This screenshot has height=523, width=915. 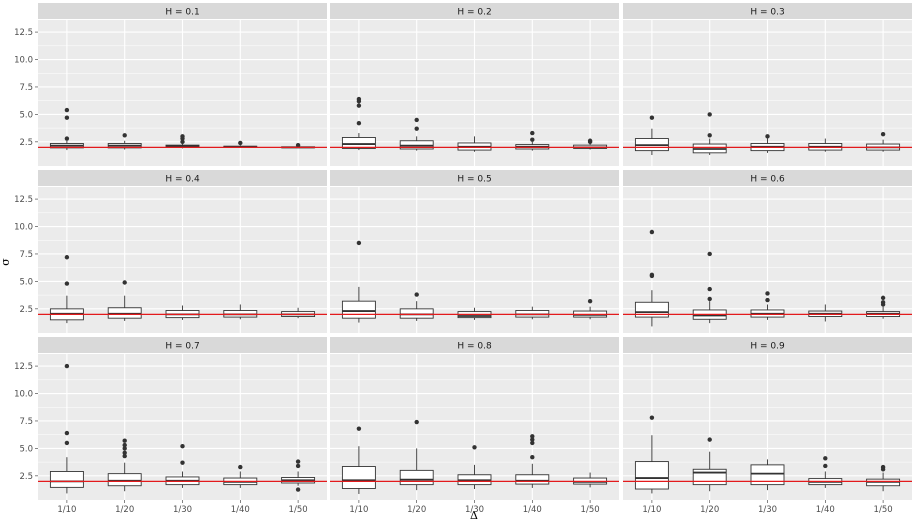 What do you see at coordinates (170, 251) in the screenshot?
I see `facet-panel: H = 0.4 2.5 5.0 7.5 10.0 12.5` at bounding box center [170, 251].